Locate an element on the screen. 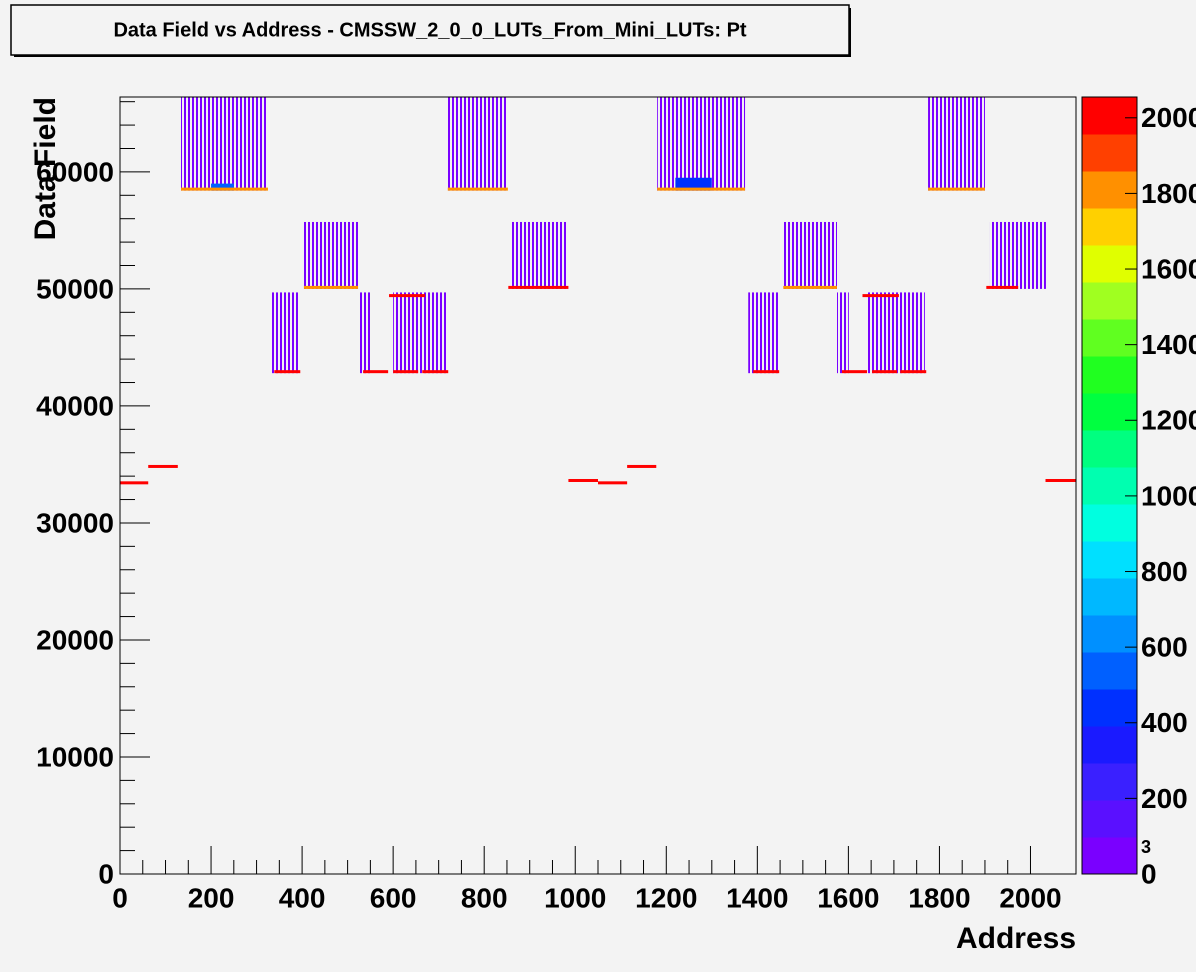 The height and width of the screenshot is (972, 1196). x-tick-label: 0 is located at coordinates (120, 897).